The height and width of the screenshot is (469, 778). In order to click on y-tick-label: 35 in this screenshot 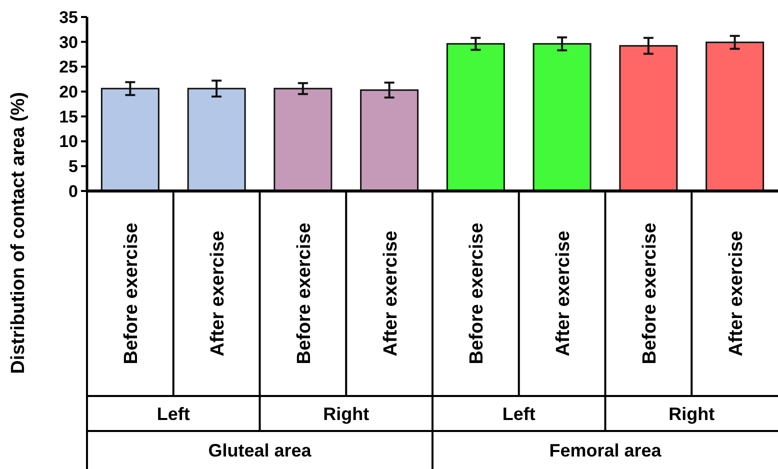, I will do `click(68, 17)`.